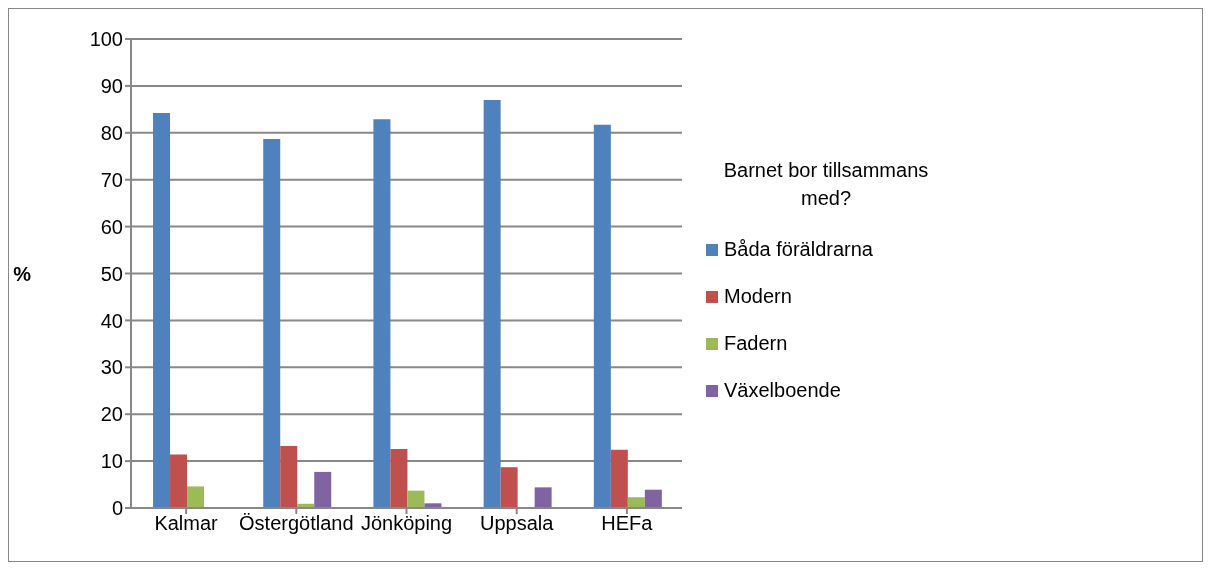  I want to click on legend-title: Barnet bor tillsammans med?, so click(826, 184).